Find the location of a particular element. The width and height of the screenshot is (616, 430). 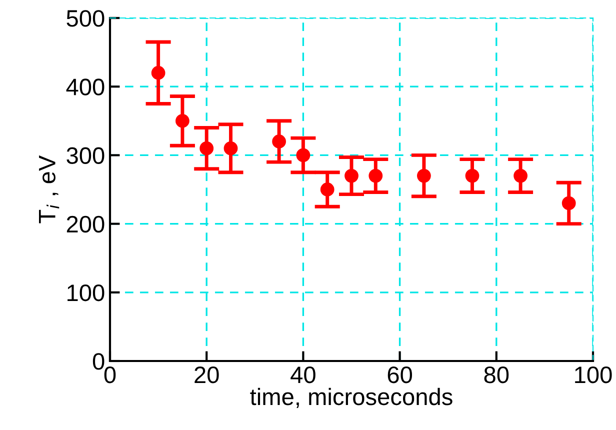

y-axis-title: T$_{i}$ , eV is located at coordinates (49, 189).